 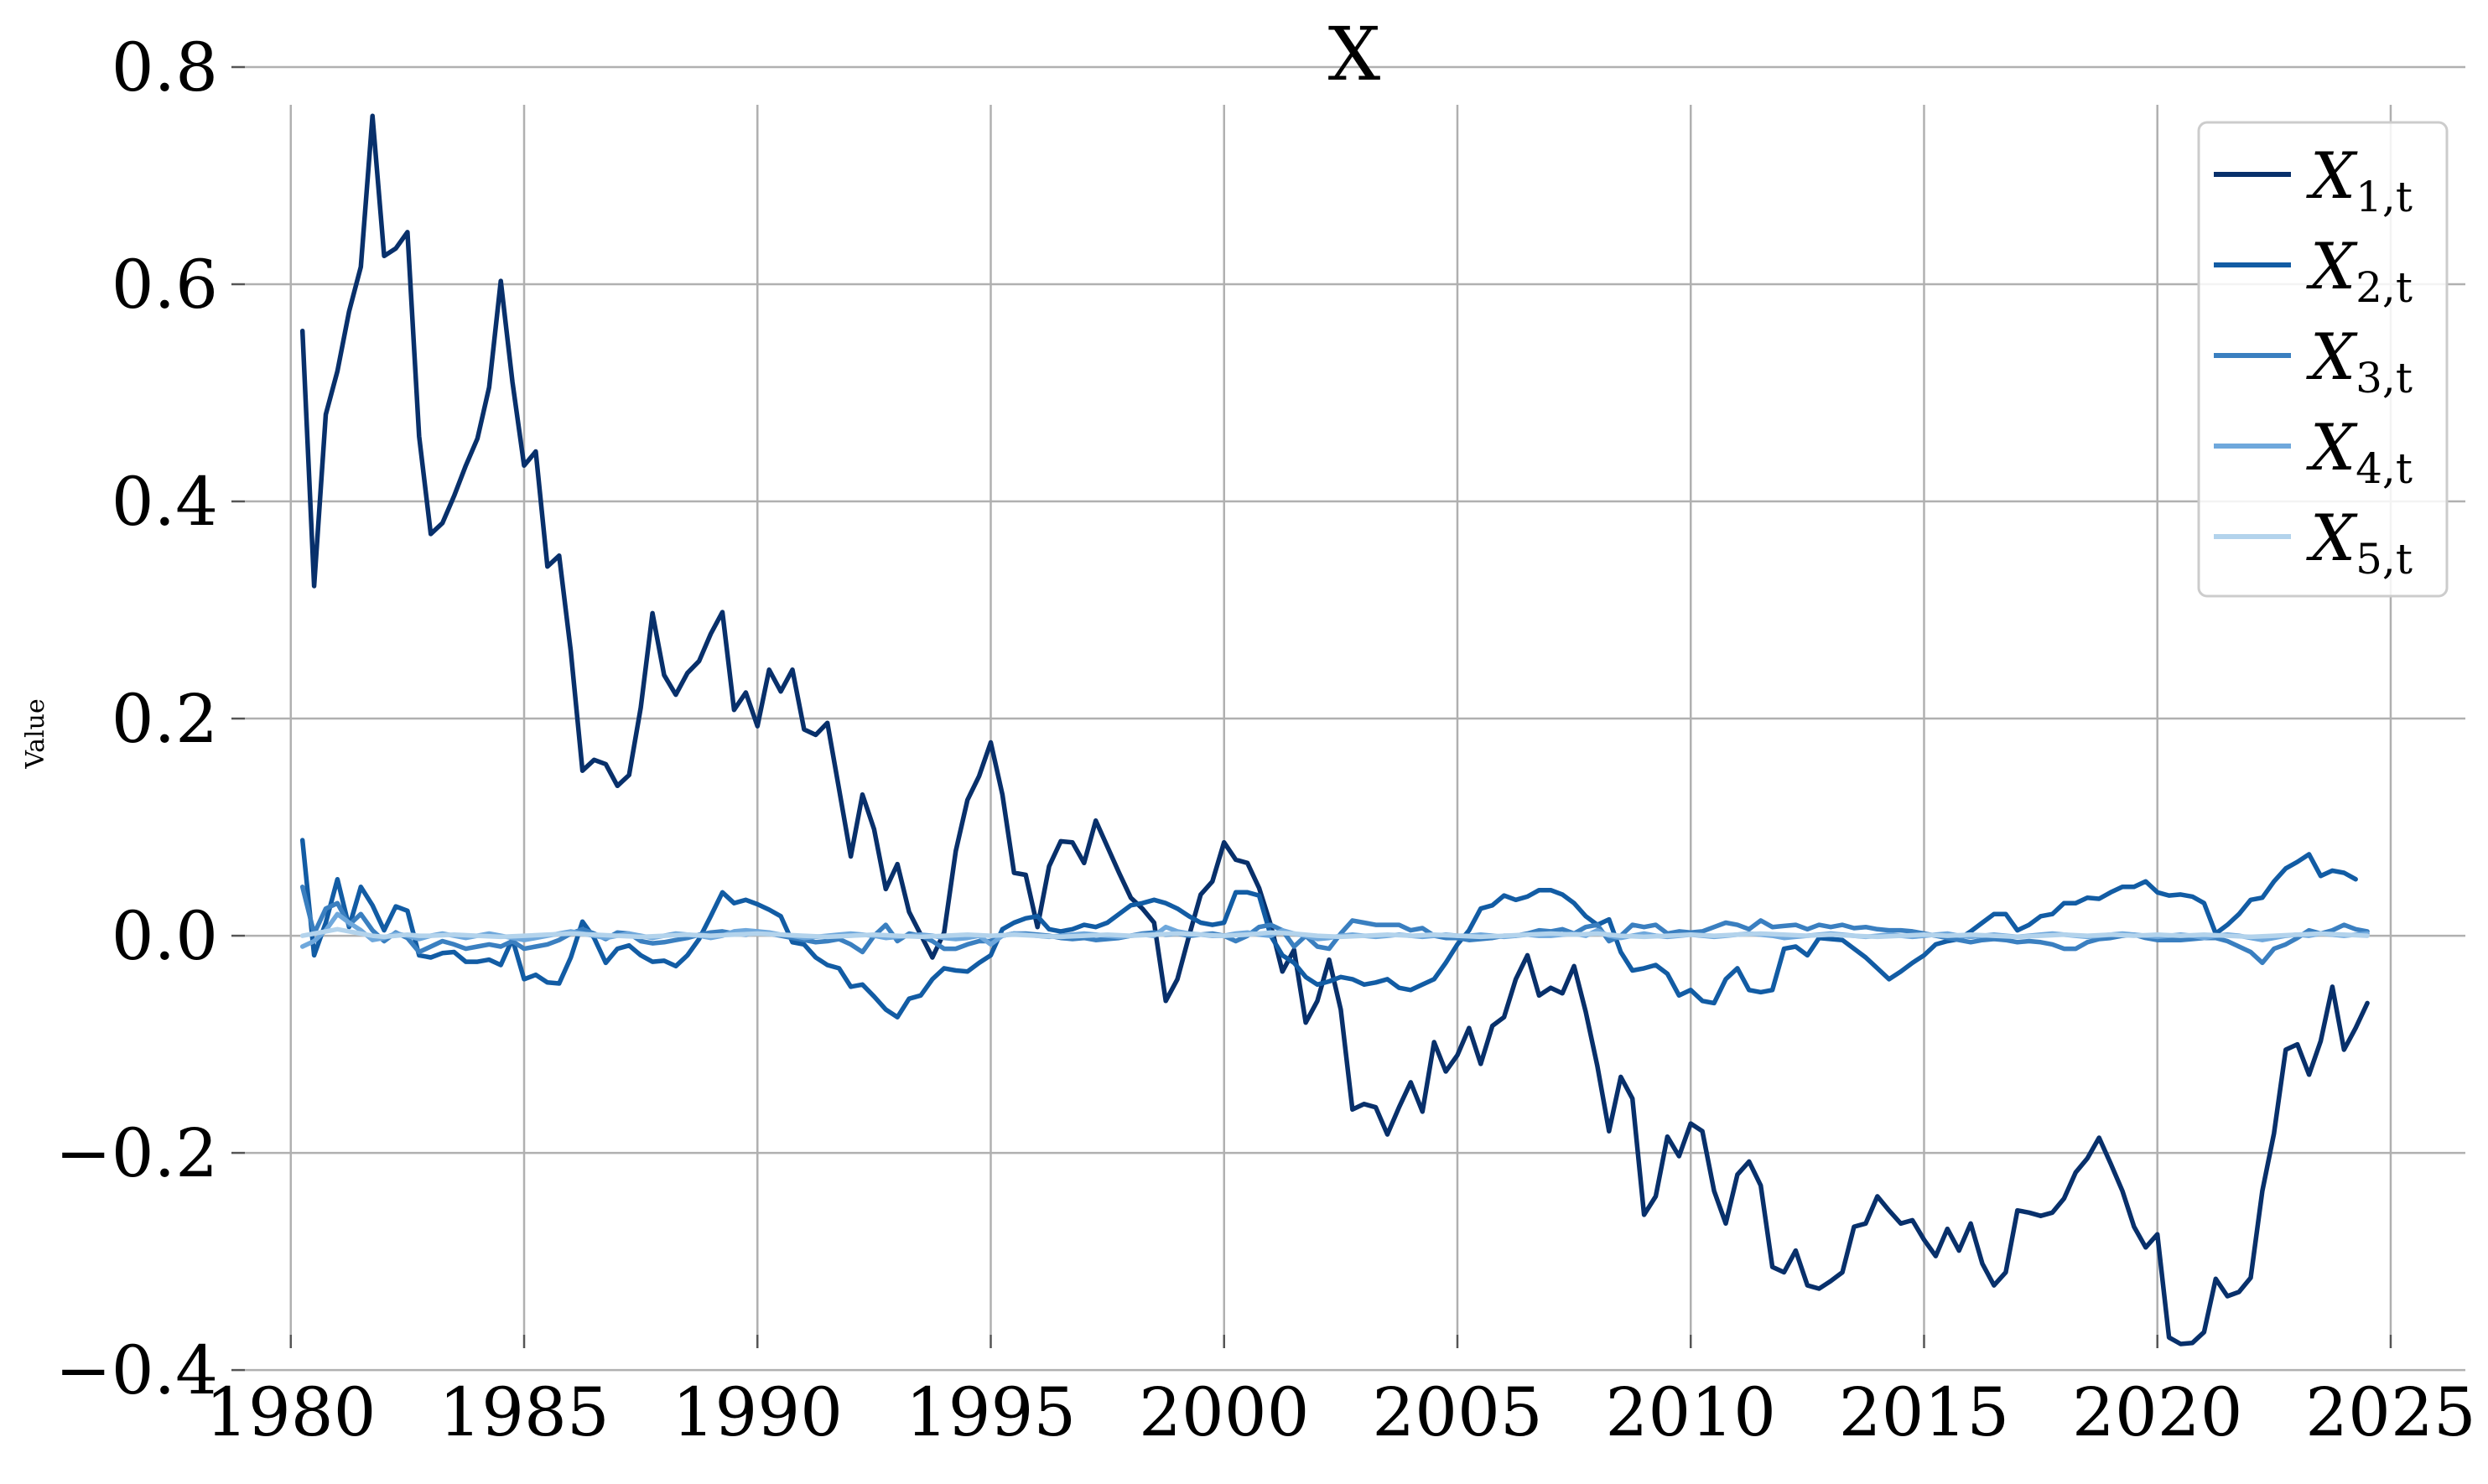 What do you see at coordinates (136, 1153) in the screenshot?
I see `y-tick-label: −0.2` at bounding box center [136, 1153].